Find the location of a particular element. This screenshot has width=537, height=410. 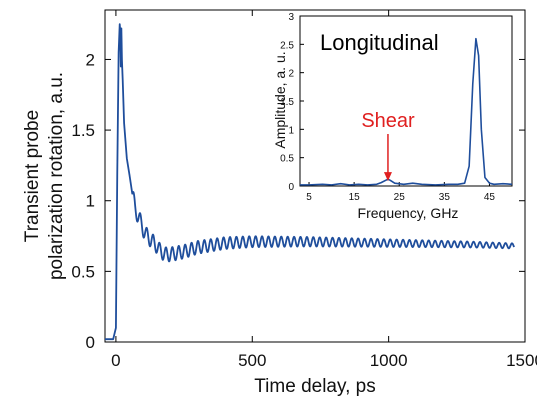

main-x-tick-label: 1000 is located at coordinates (389, 360).